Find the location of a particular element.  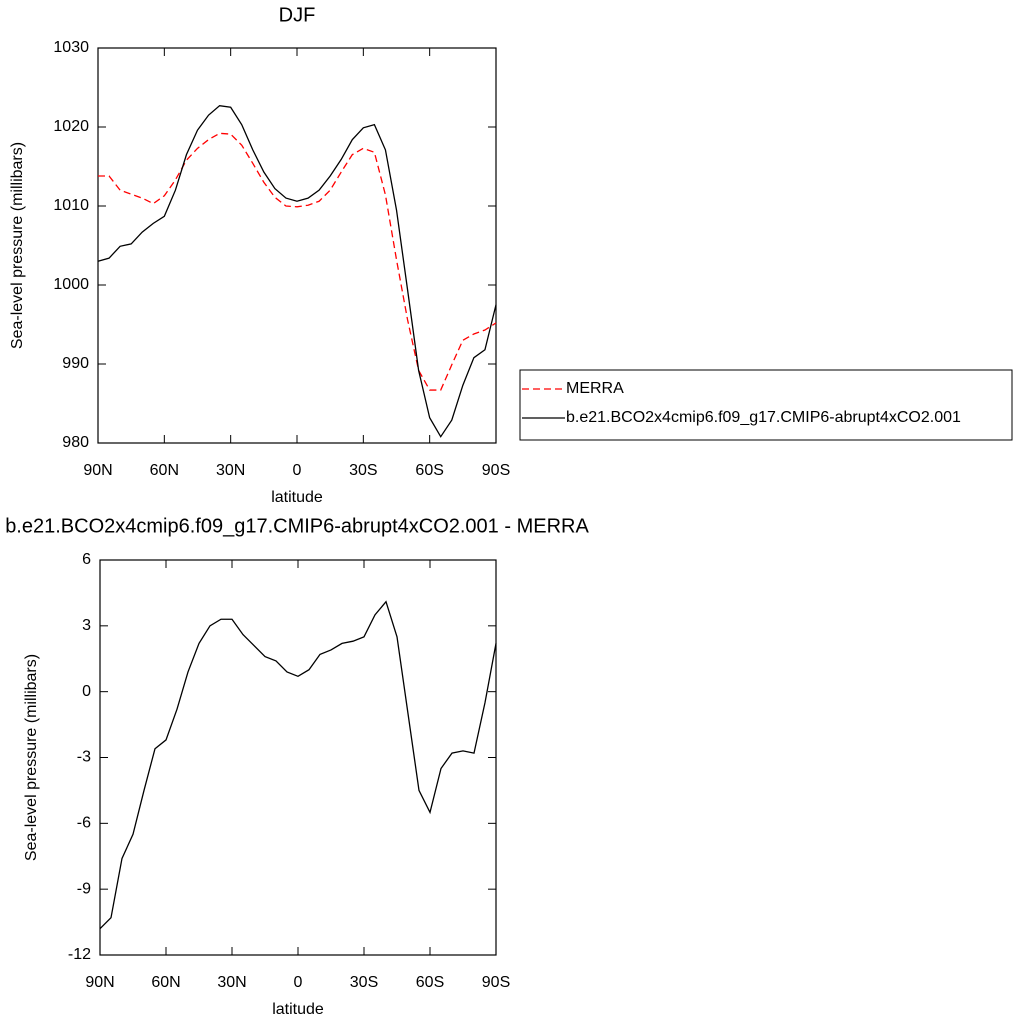

y-tick-label: 1000 is located at coordinates (71, 284).